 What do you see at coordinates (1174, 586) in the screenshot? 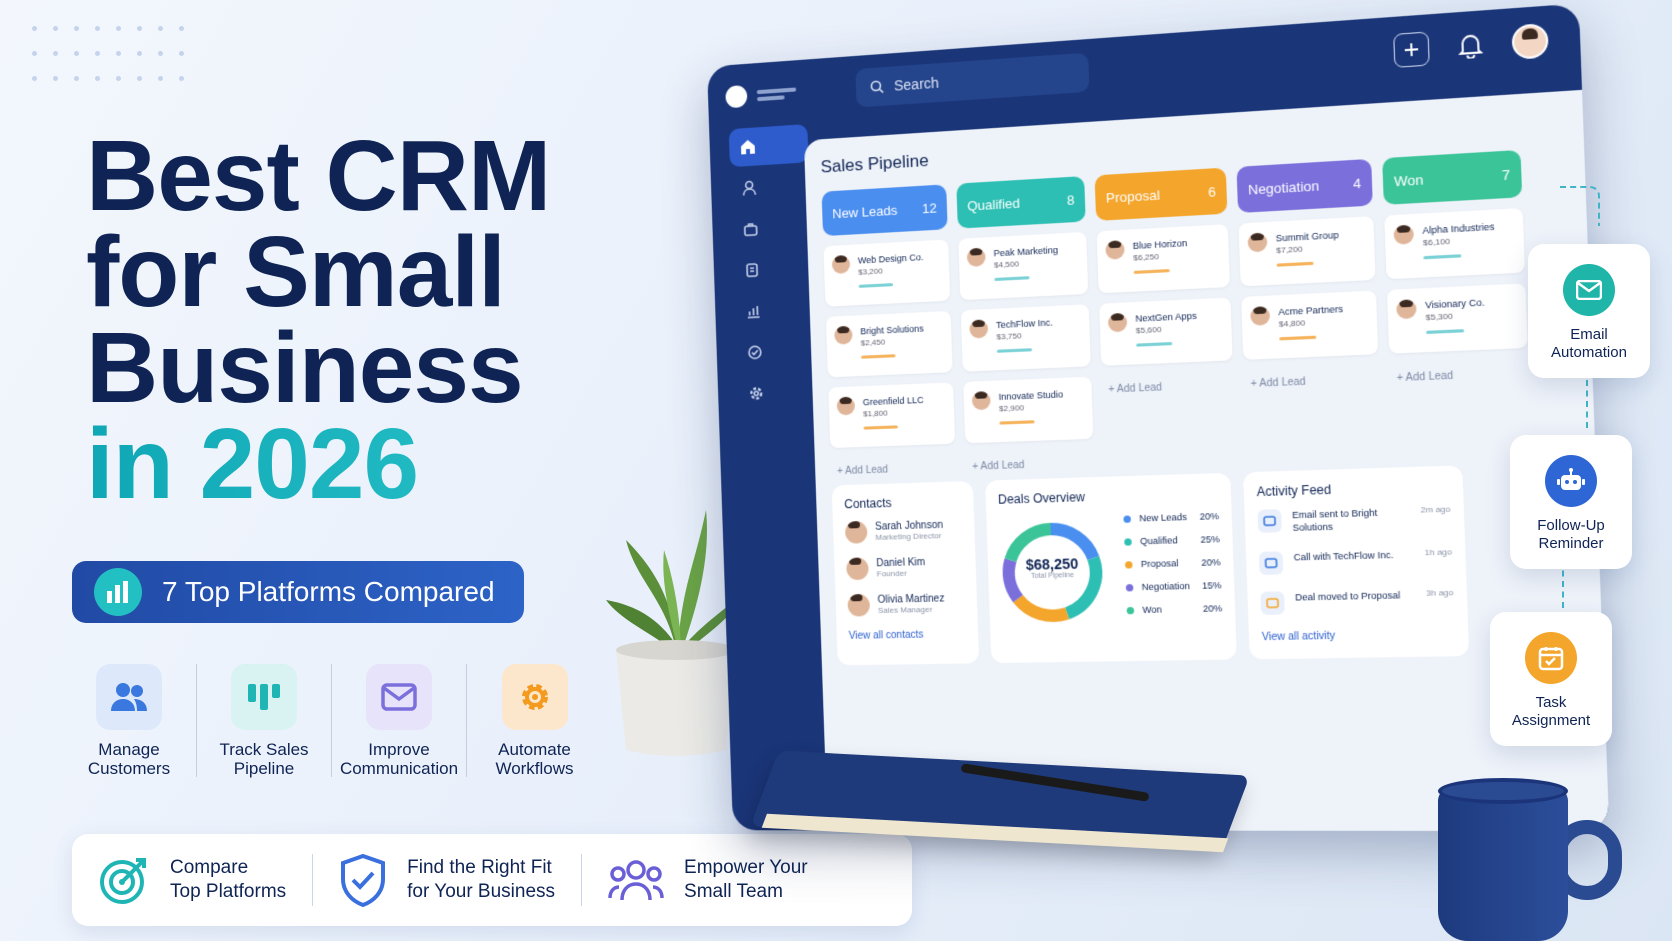
I see `legend-item: Negotiation 15%` at bounding box center [1174, 586].